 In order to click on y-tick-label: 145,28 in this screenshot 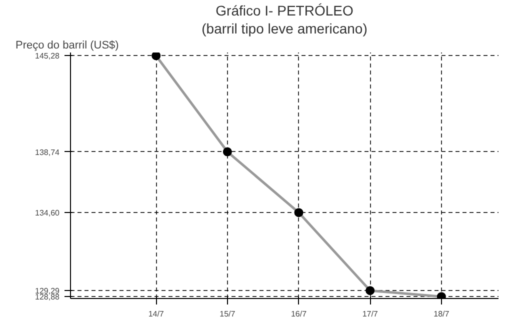, I will do `click(47, 56)`.